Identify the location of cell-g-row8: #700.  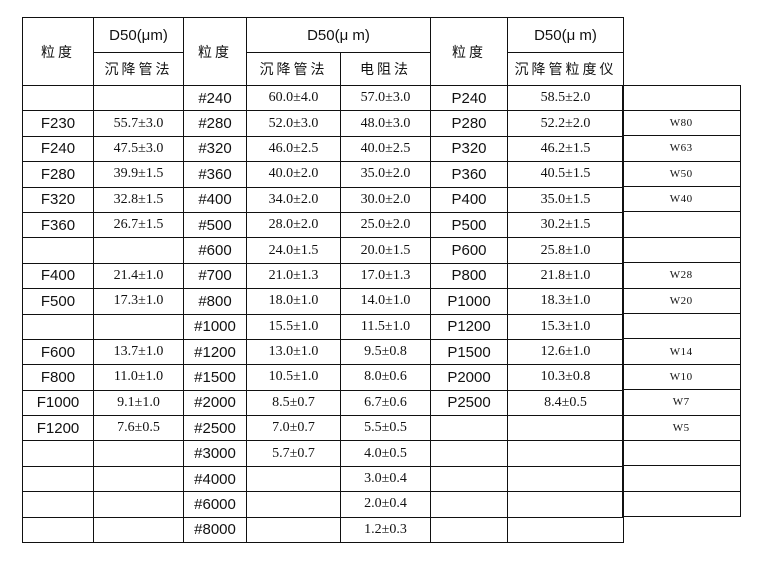
(215, 276).